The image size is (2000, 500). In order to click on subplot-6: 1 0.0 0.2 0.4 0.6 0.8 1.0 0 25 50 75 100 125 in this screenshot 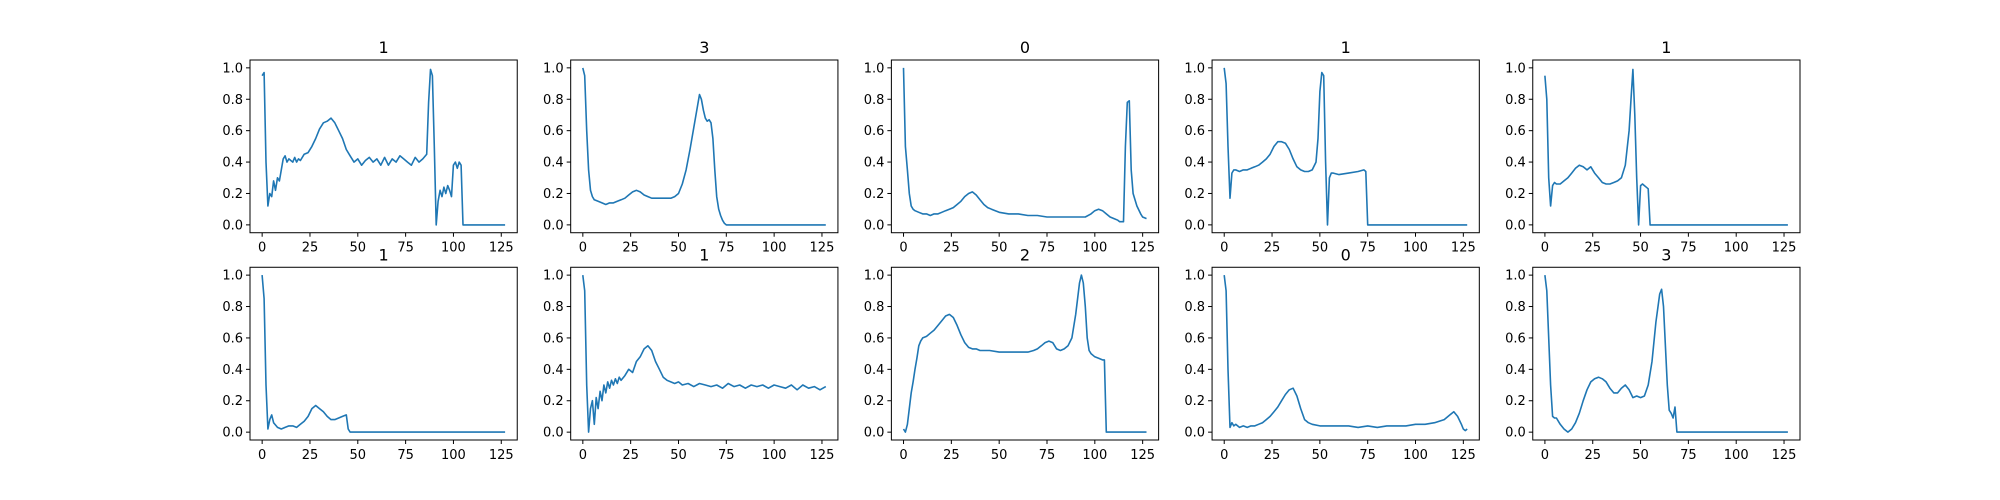, I will do `click(370, 354)`.